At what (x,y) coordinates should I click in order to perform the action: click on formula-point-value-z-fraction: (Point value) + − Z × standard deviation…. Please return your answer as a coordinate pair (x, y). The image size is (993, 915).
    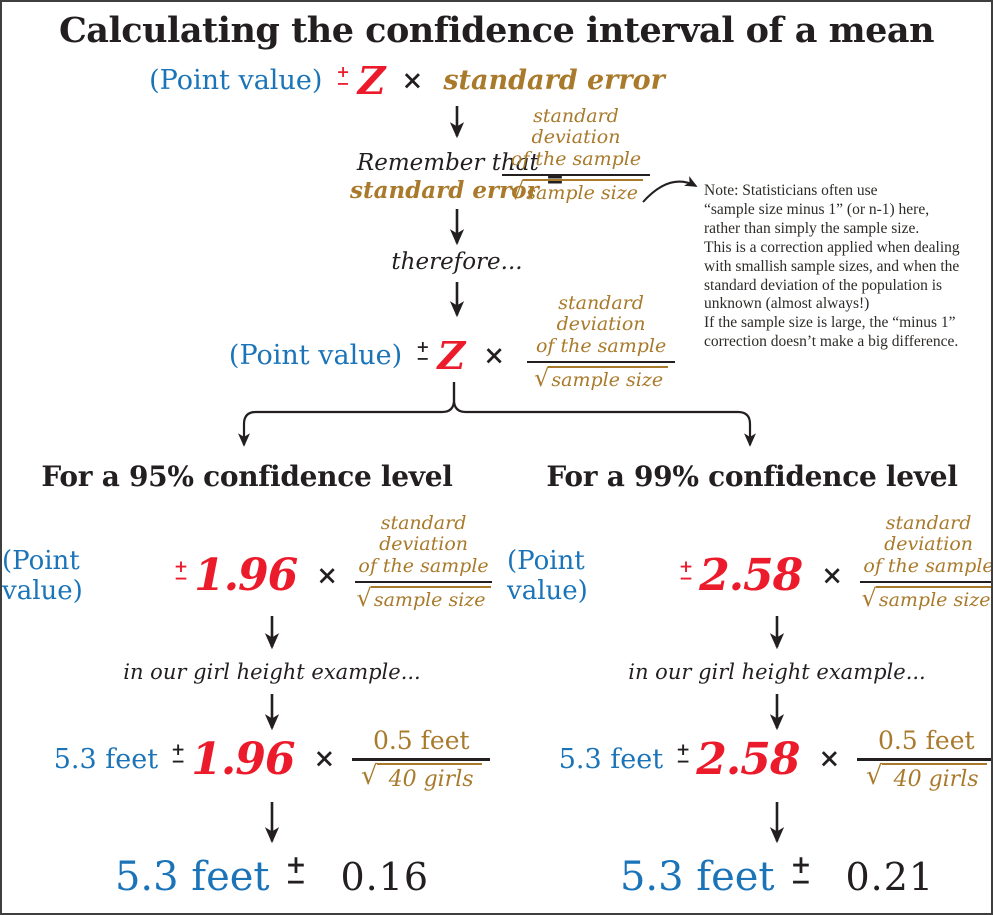
    Looking at the image, I should click on (452, 348).